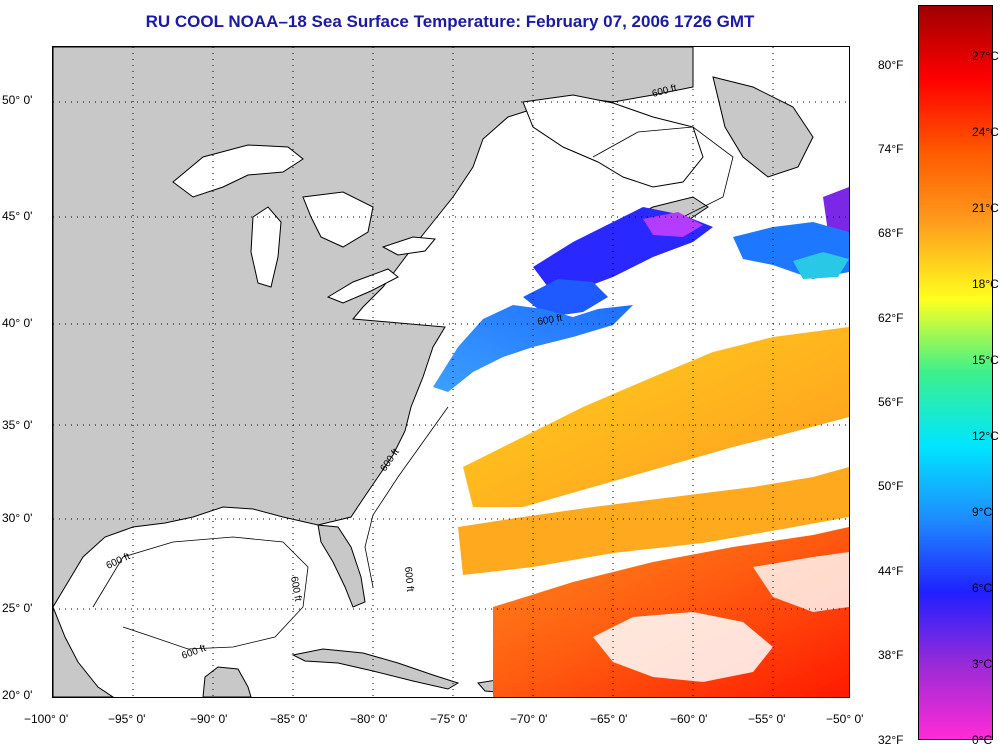  What do you see at coordinates (408, 579) in the screenshot?
I see `isobath-label-bahamas: 600 ft` at bounding box center [408, 579].